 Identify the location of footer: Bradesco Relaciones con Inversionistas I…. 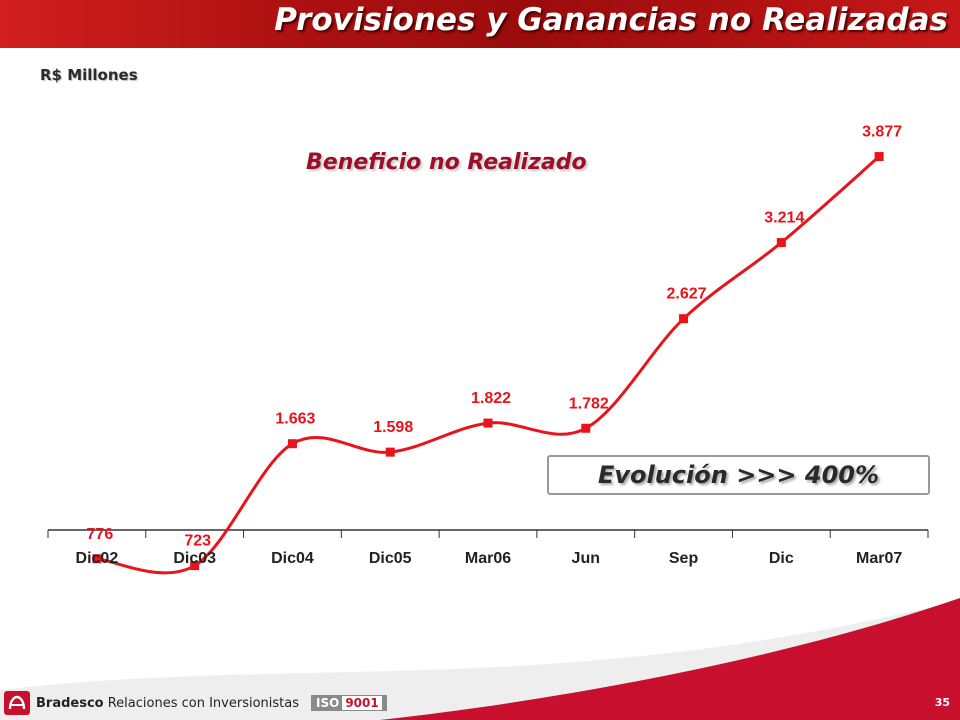
(195, 703).